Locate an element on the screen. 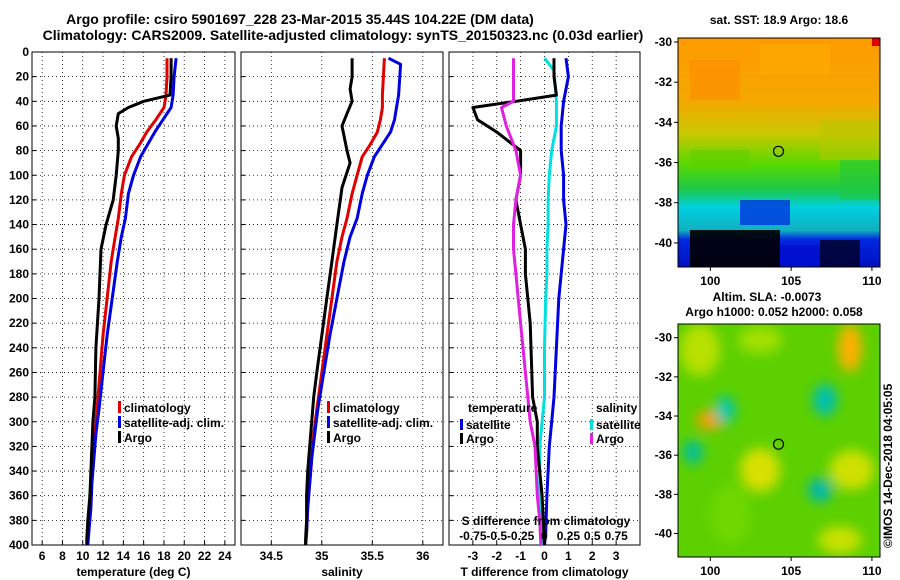 The image size is (900, 580). map-y-tick-label: -30 is located at coordinates (664, 42).